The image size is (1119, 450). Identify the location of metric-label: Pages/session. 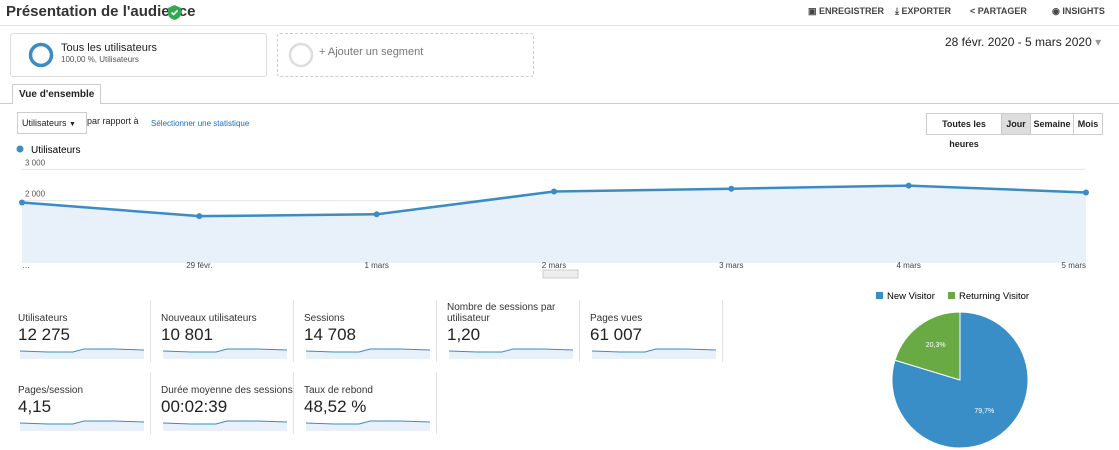
(51, 390).